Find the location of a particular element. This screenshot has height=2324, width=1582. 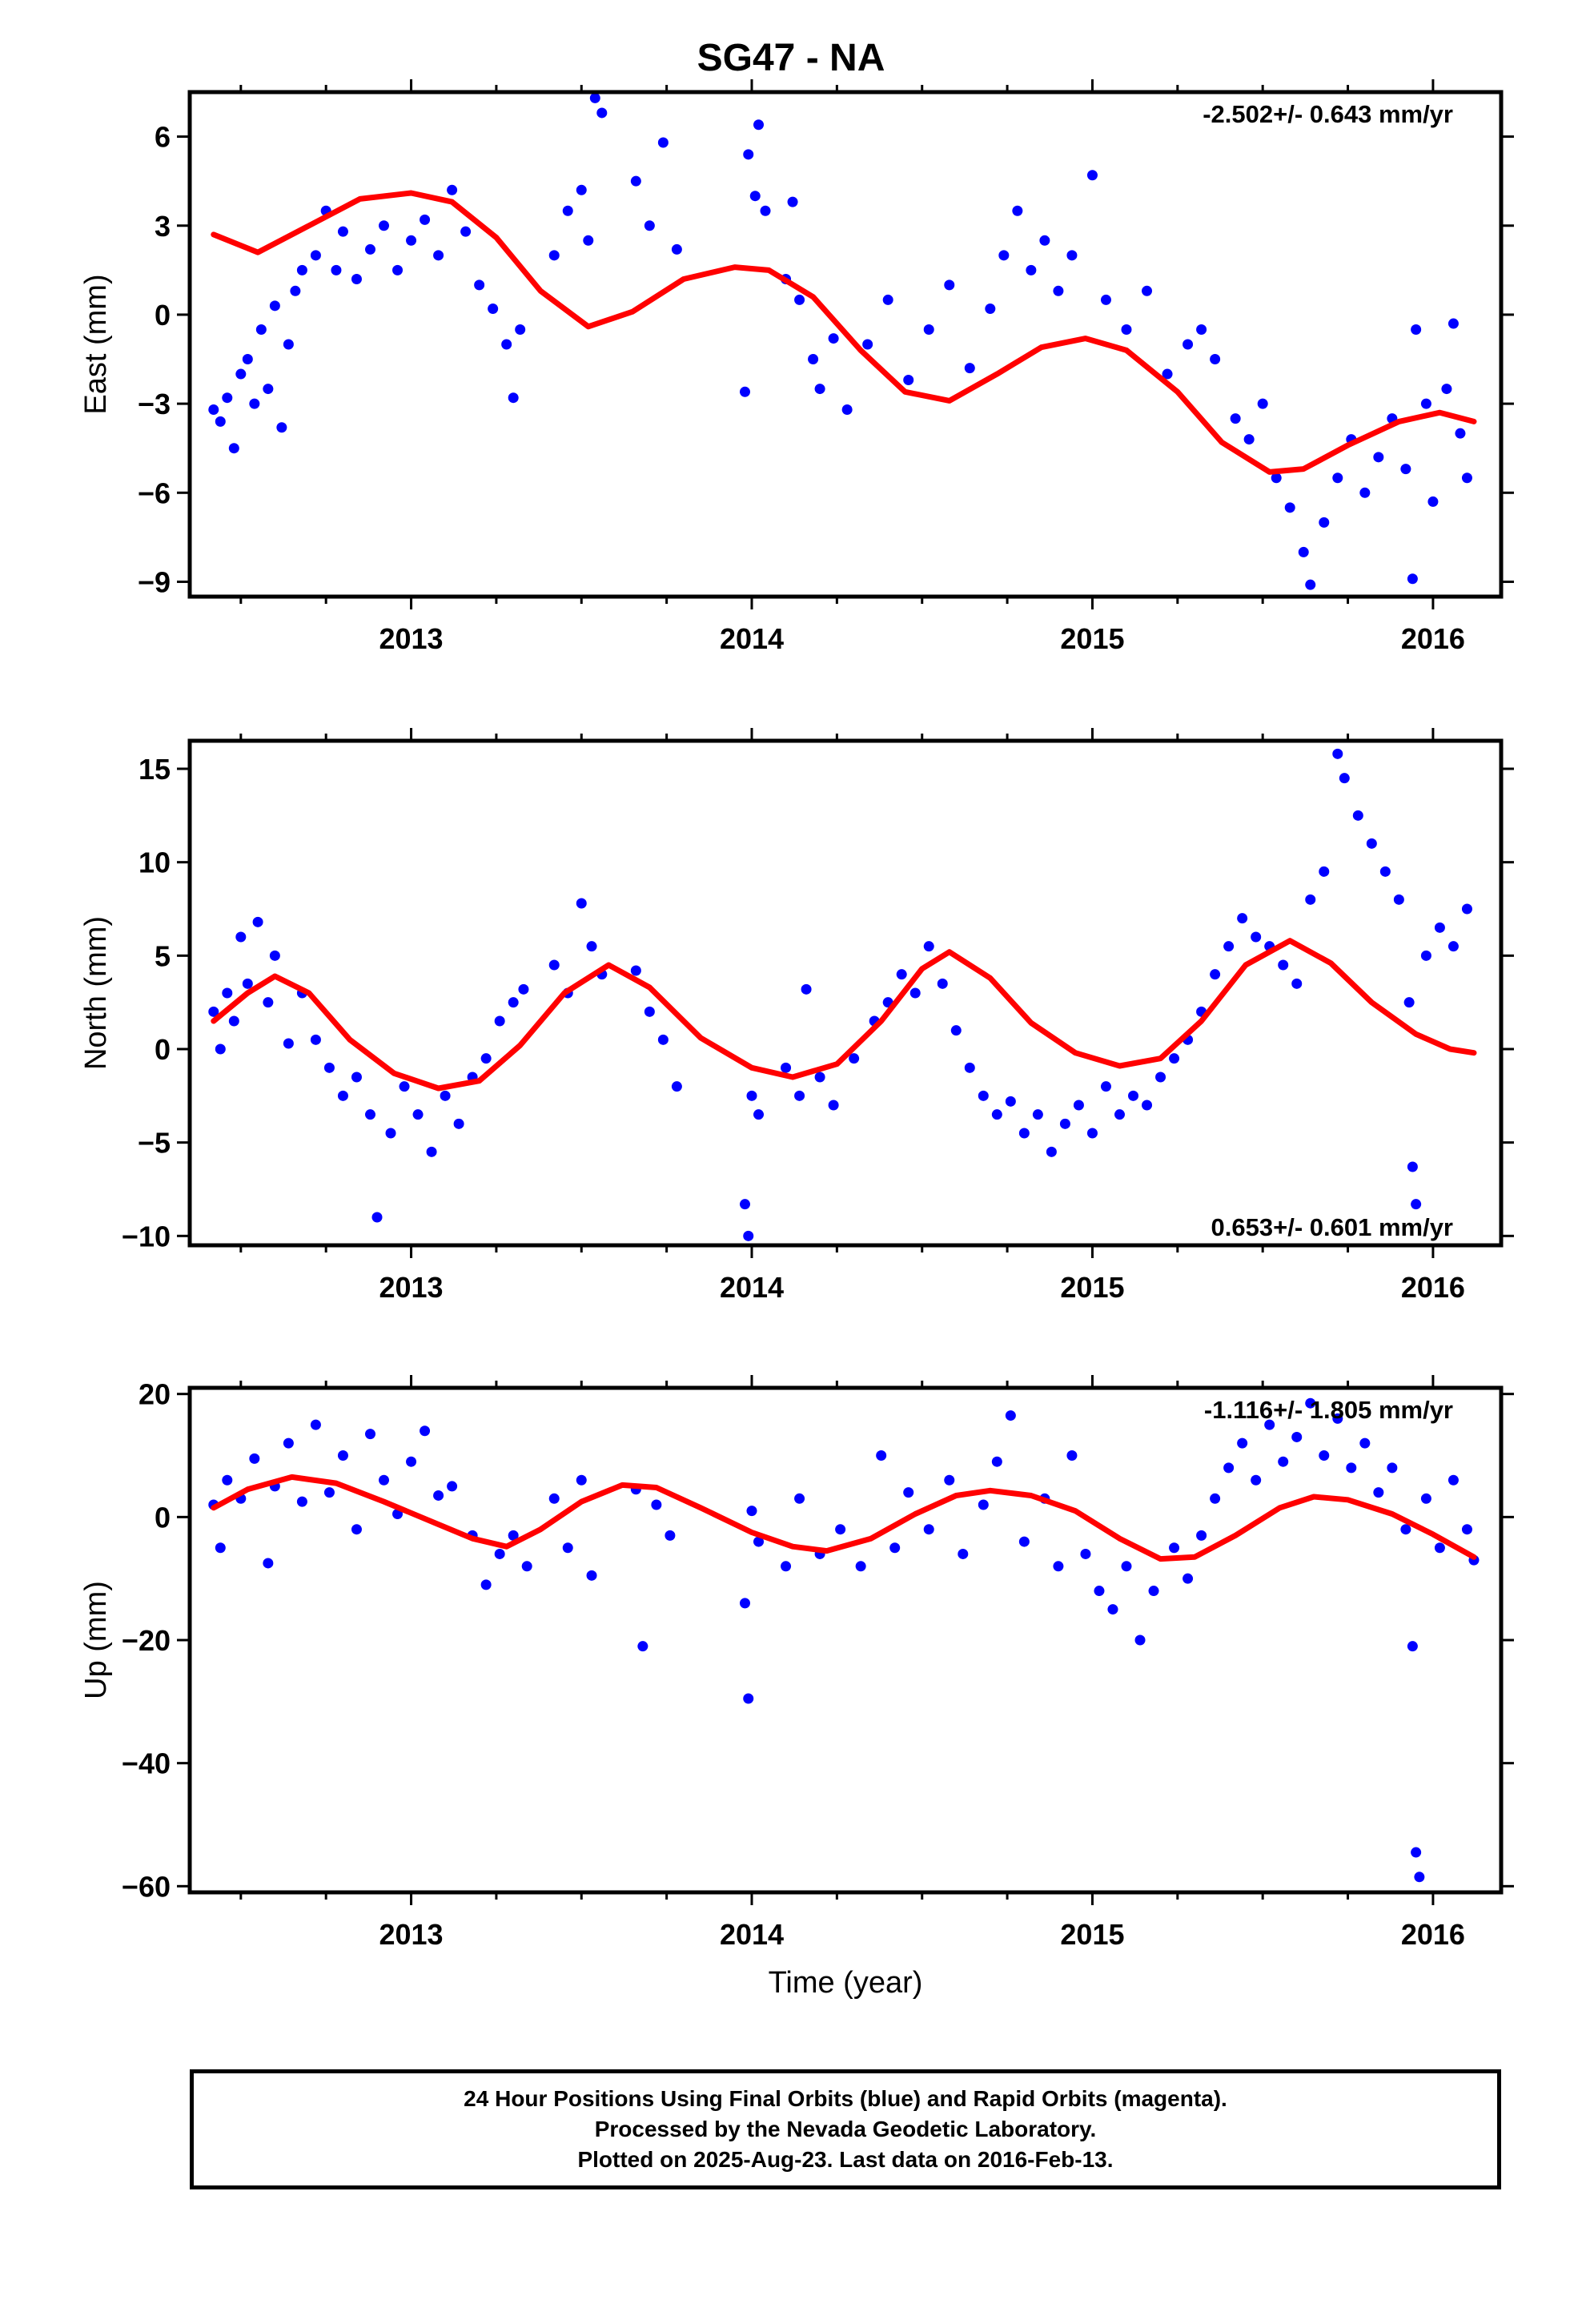

north-y-tick-label: 0 is located at coordinates (163, 1049).